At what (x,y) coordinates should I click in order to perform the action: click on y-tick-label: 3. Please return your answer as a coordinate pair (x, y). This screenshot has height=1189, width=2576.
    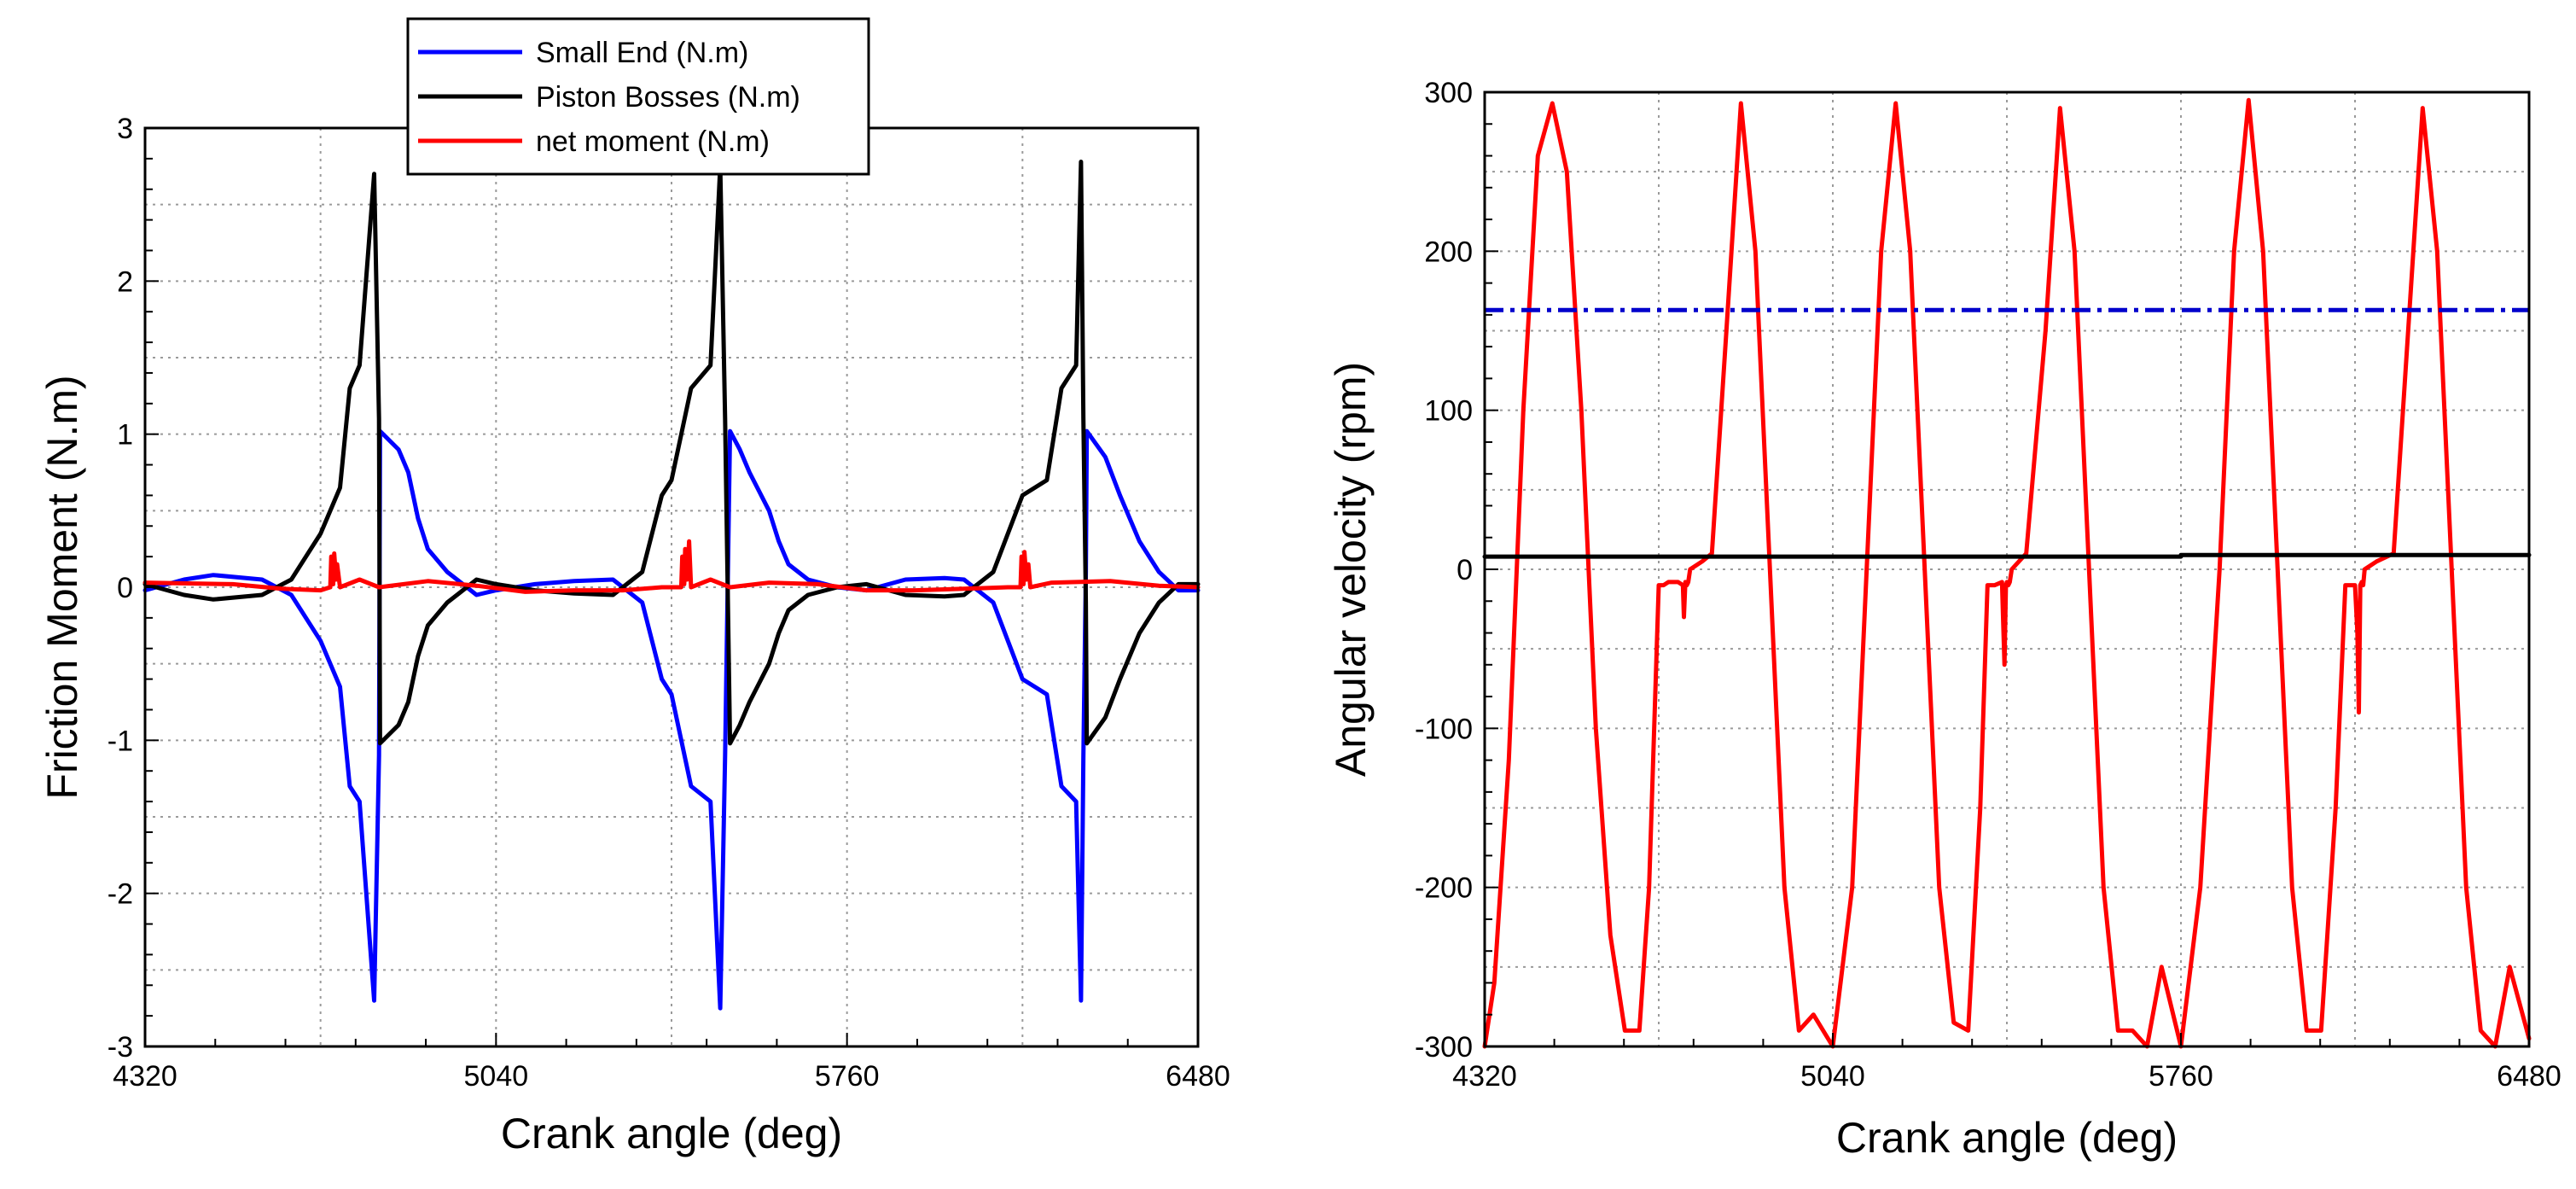
    Looking at the image, I should click on (125, 129).